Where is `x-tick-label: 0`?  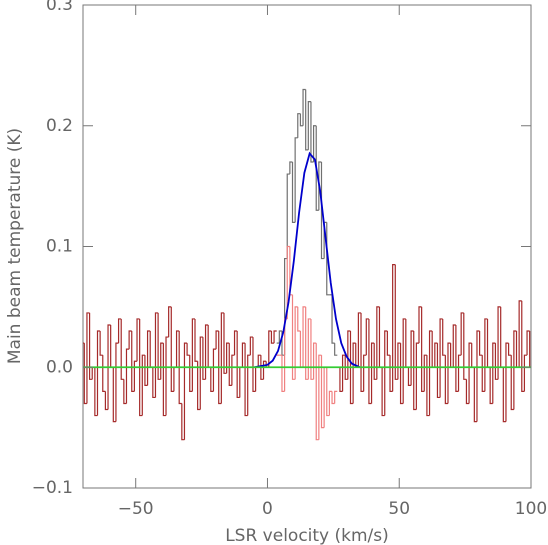
x-tick-label: 0 is located at coordinates (267, 509).